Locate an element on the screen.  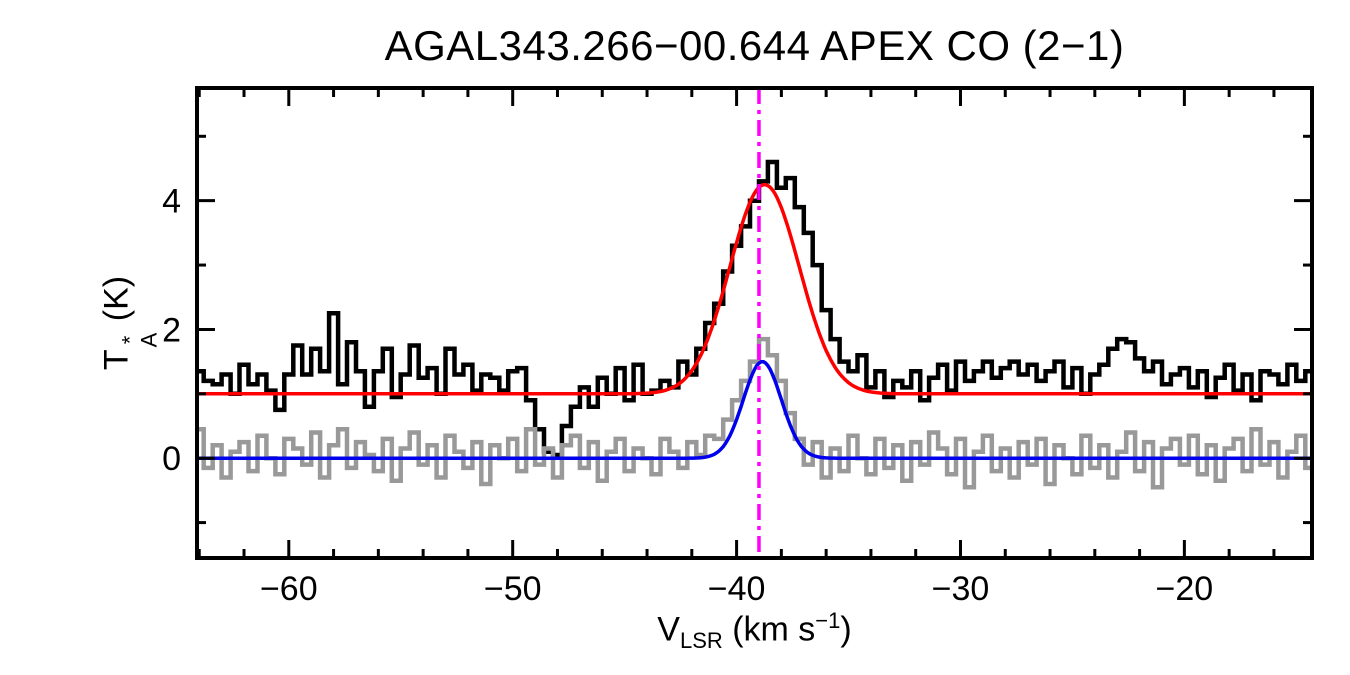
y-axis-label: T * A (K) is located at coordinates (129, 323).